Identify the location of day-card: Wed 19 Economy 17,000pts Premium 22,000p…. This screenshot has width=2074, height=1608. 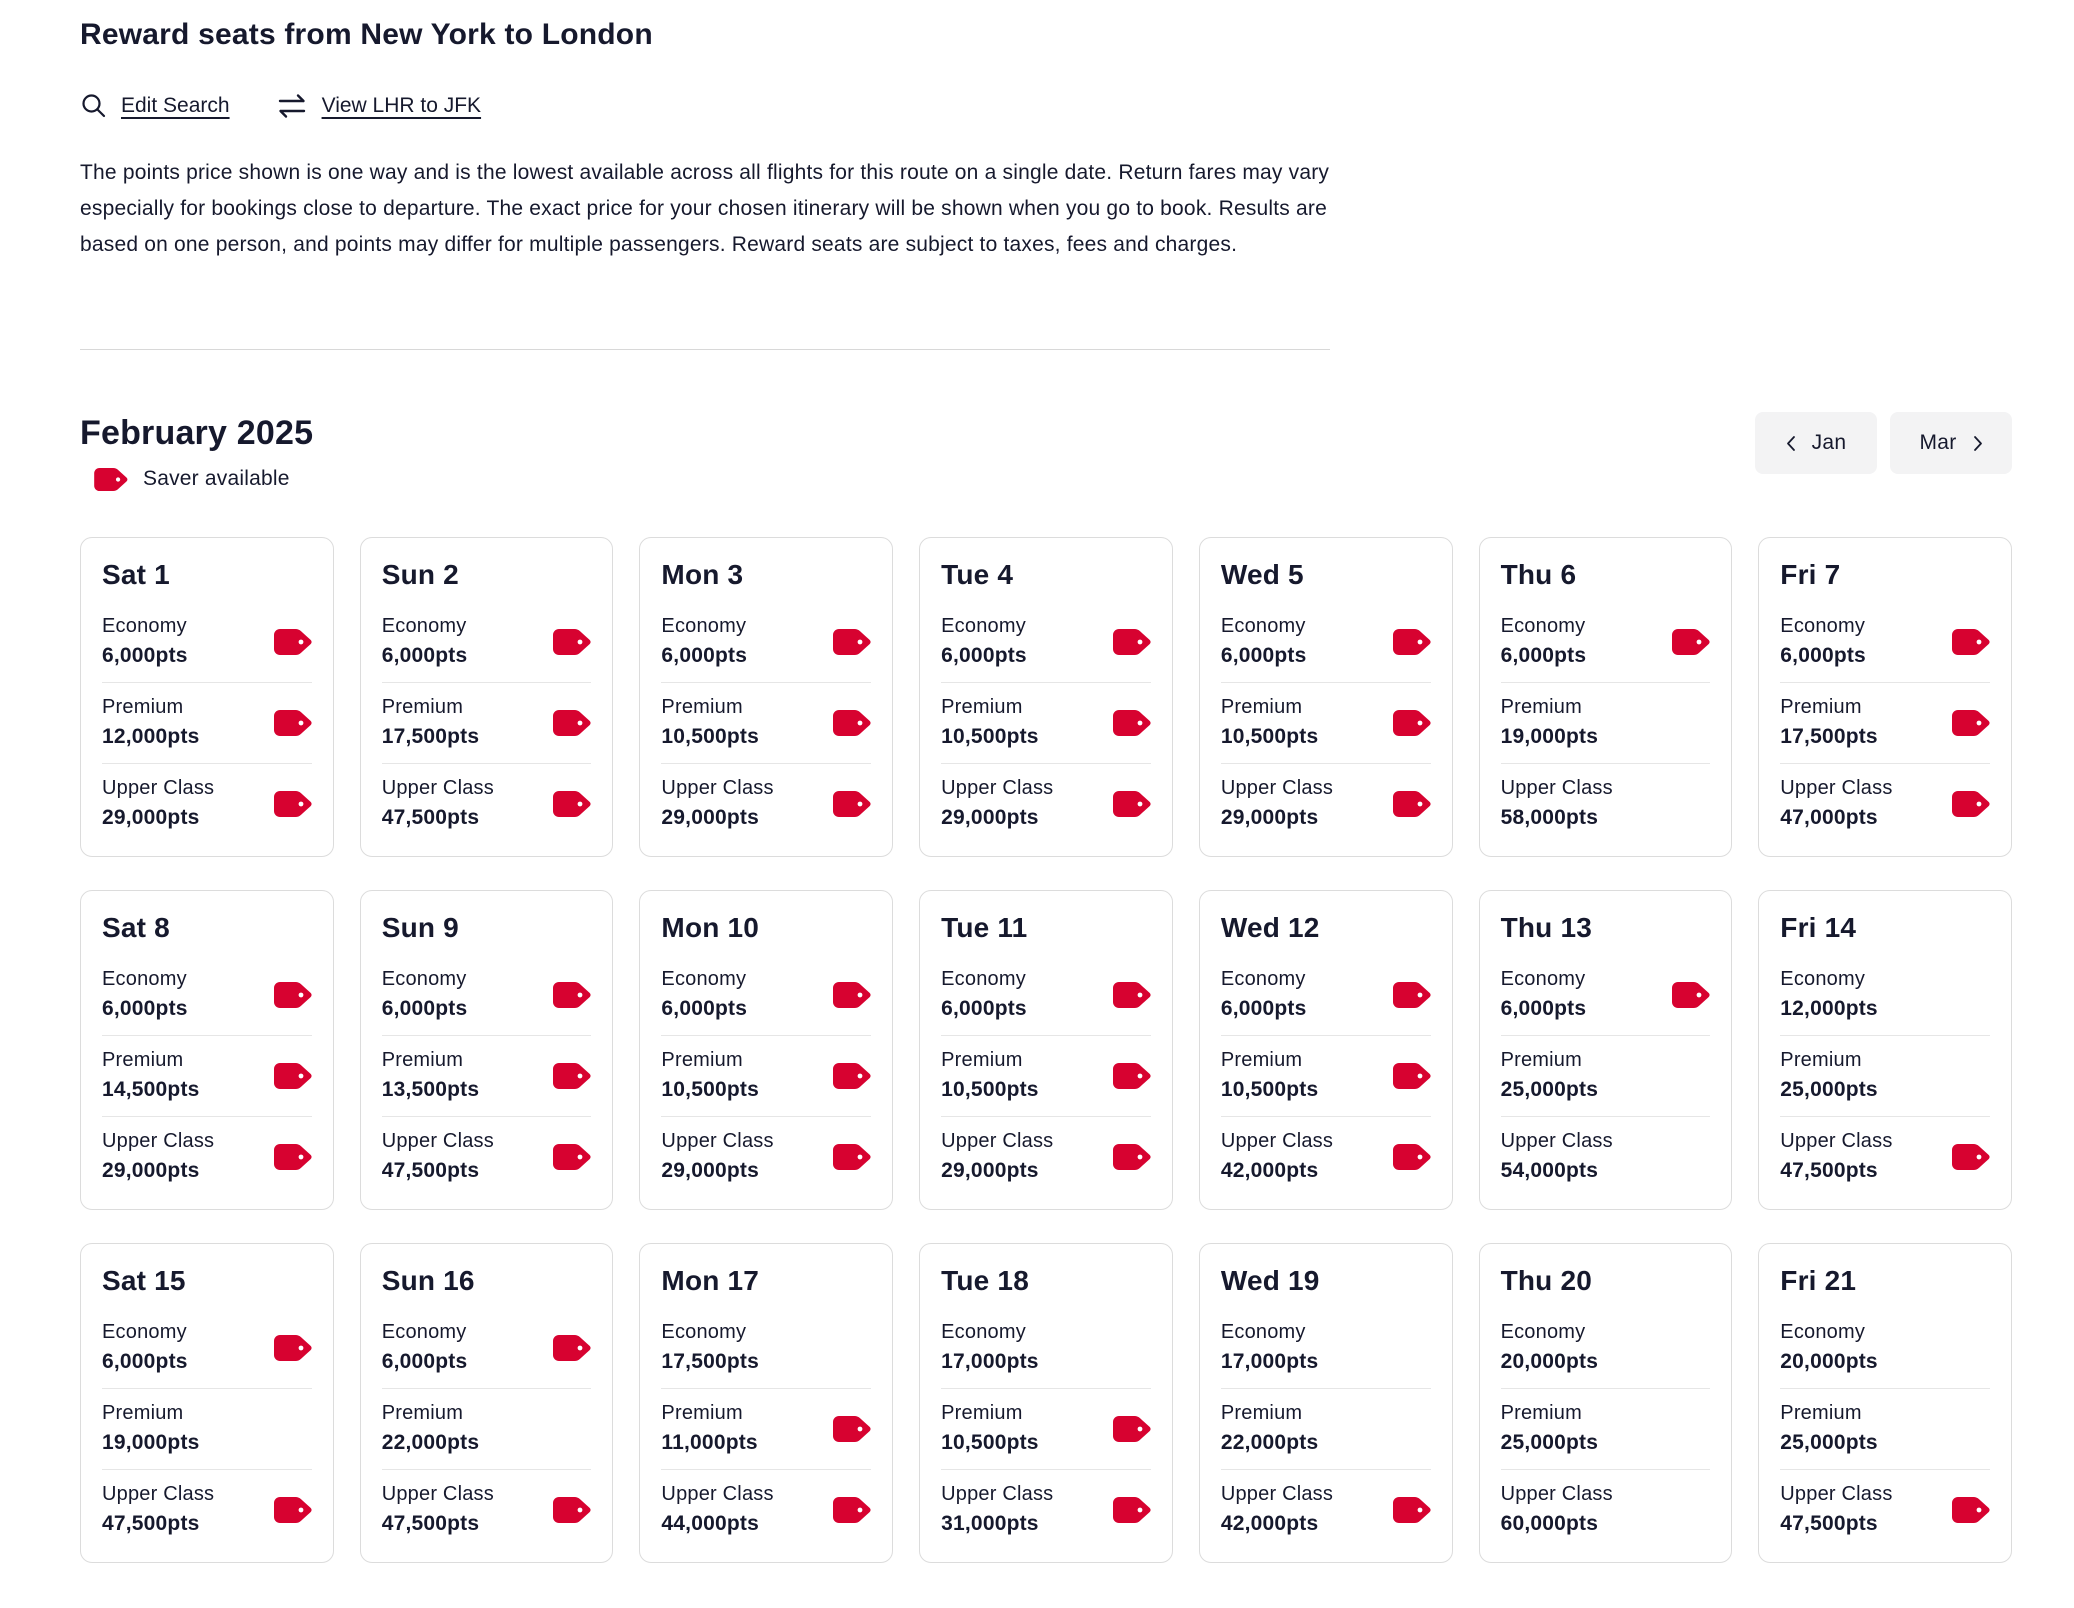
(1325, 1403).